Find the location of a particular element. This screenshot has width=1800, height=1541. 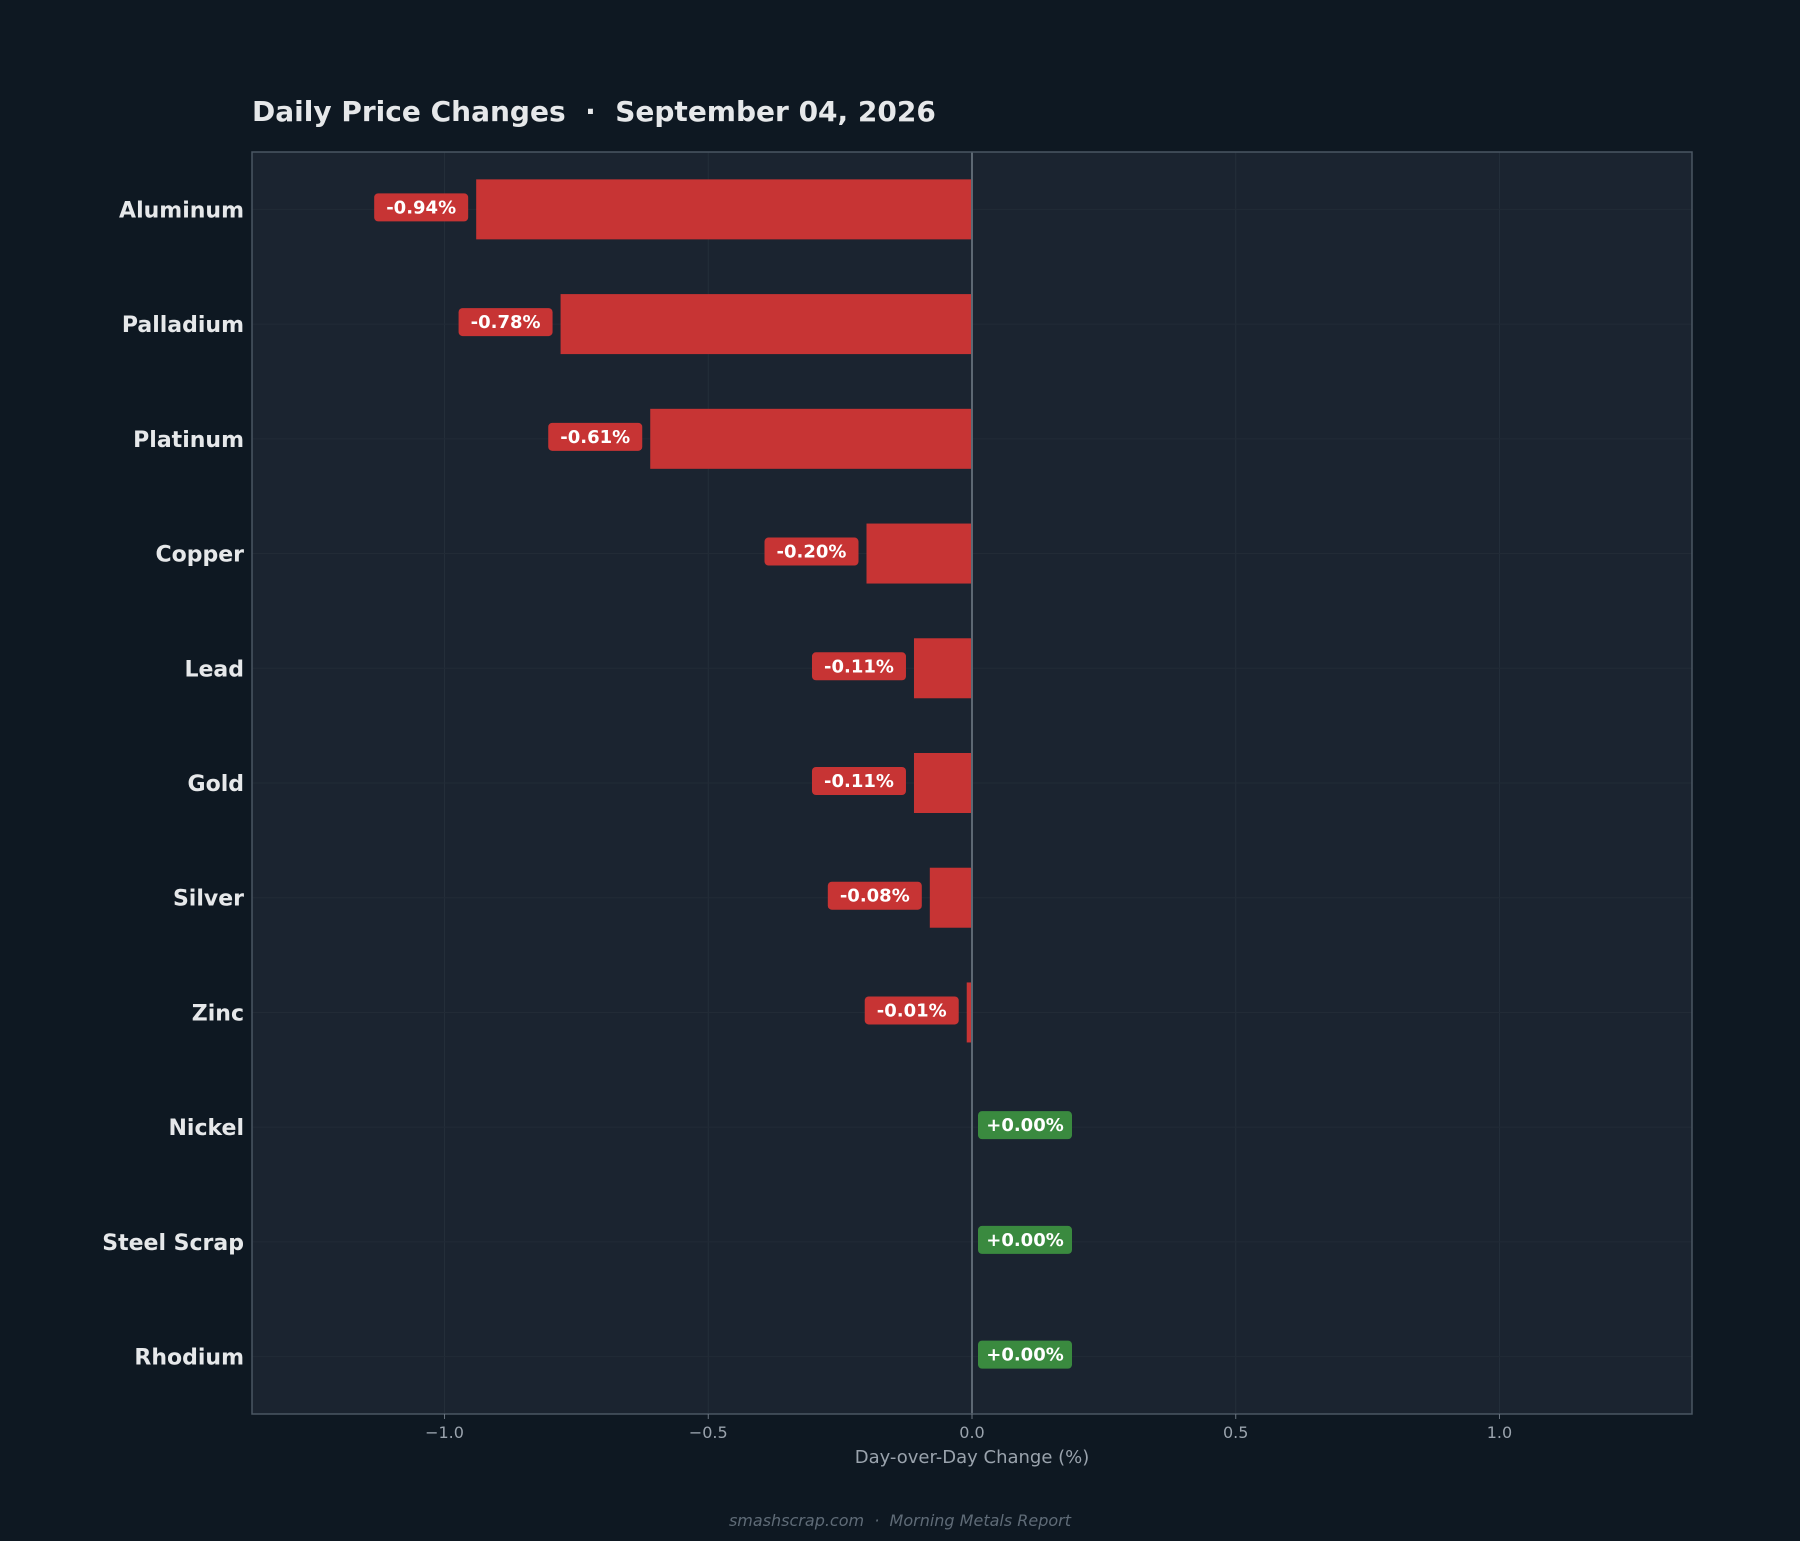

bar-zinc is located at coordinates (969, 1012).